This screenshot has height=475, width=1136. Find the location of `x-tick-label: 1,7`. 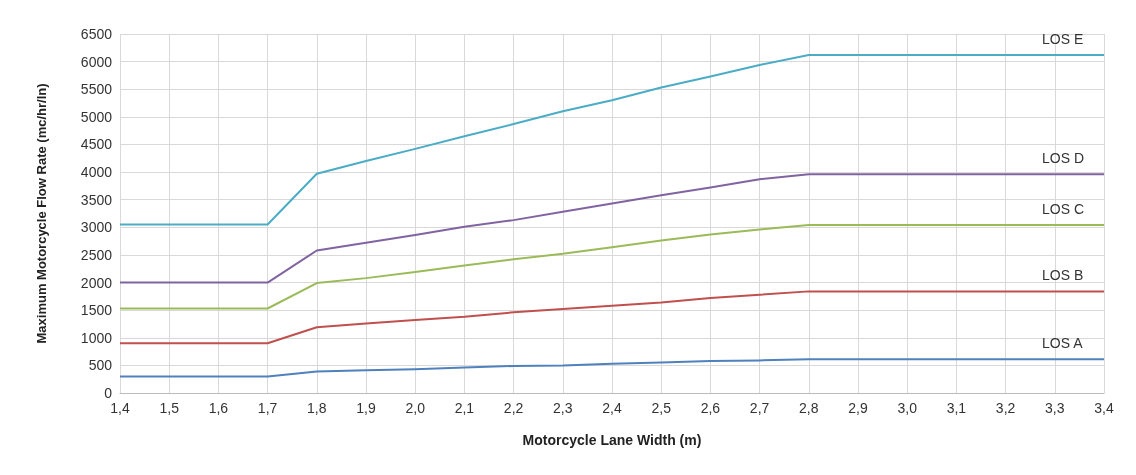

x-tick-label: 1,7 is located at coordinates (267, 408).